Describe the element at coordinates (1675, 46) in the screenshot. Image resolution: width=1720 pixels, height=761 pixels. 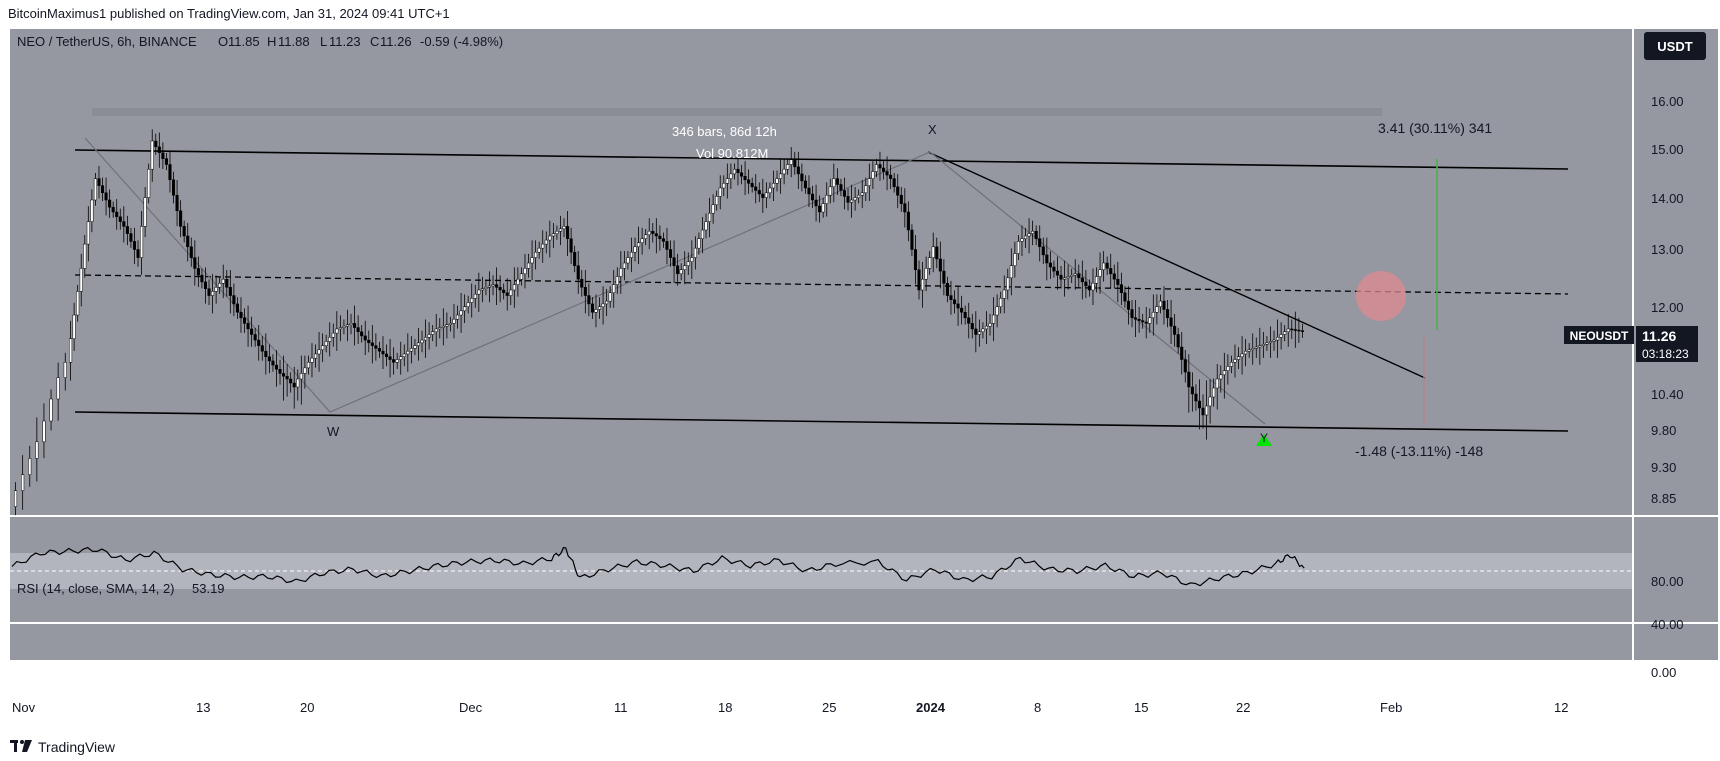
I see `currency-button` at that location.